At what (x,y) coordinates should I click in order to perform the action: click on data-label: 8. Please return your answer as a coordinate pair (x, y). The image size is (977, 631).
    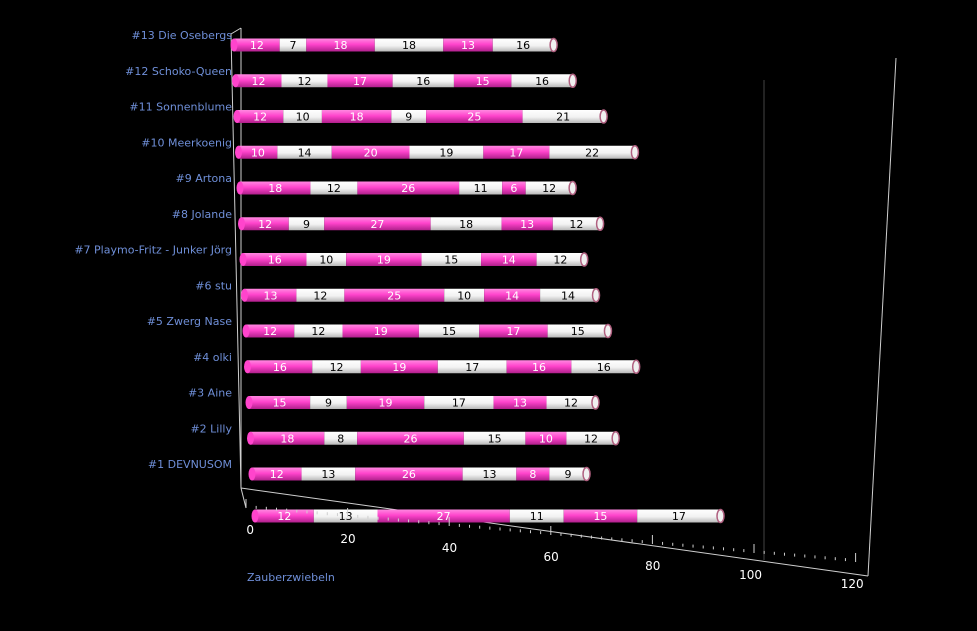
    Looking at the image, I should click on (340, 438).